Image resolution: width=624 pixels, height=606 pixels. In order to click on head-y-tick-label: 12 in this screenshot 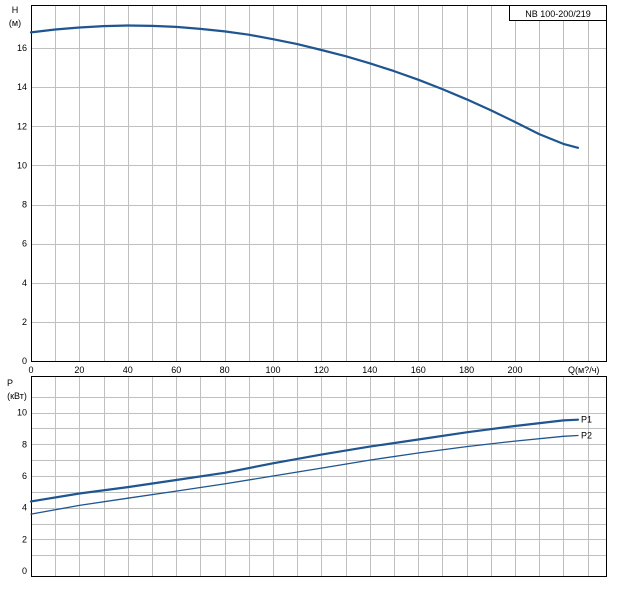, I will do `click(22, 126)`.